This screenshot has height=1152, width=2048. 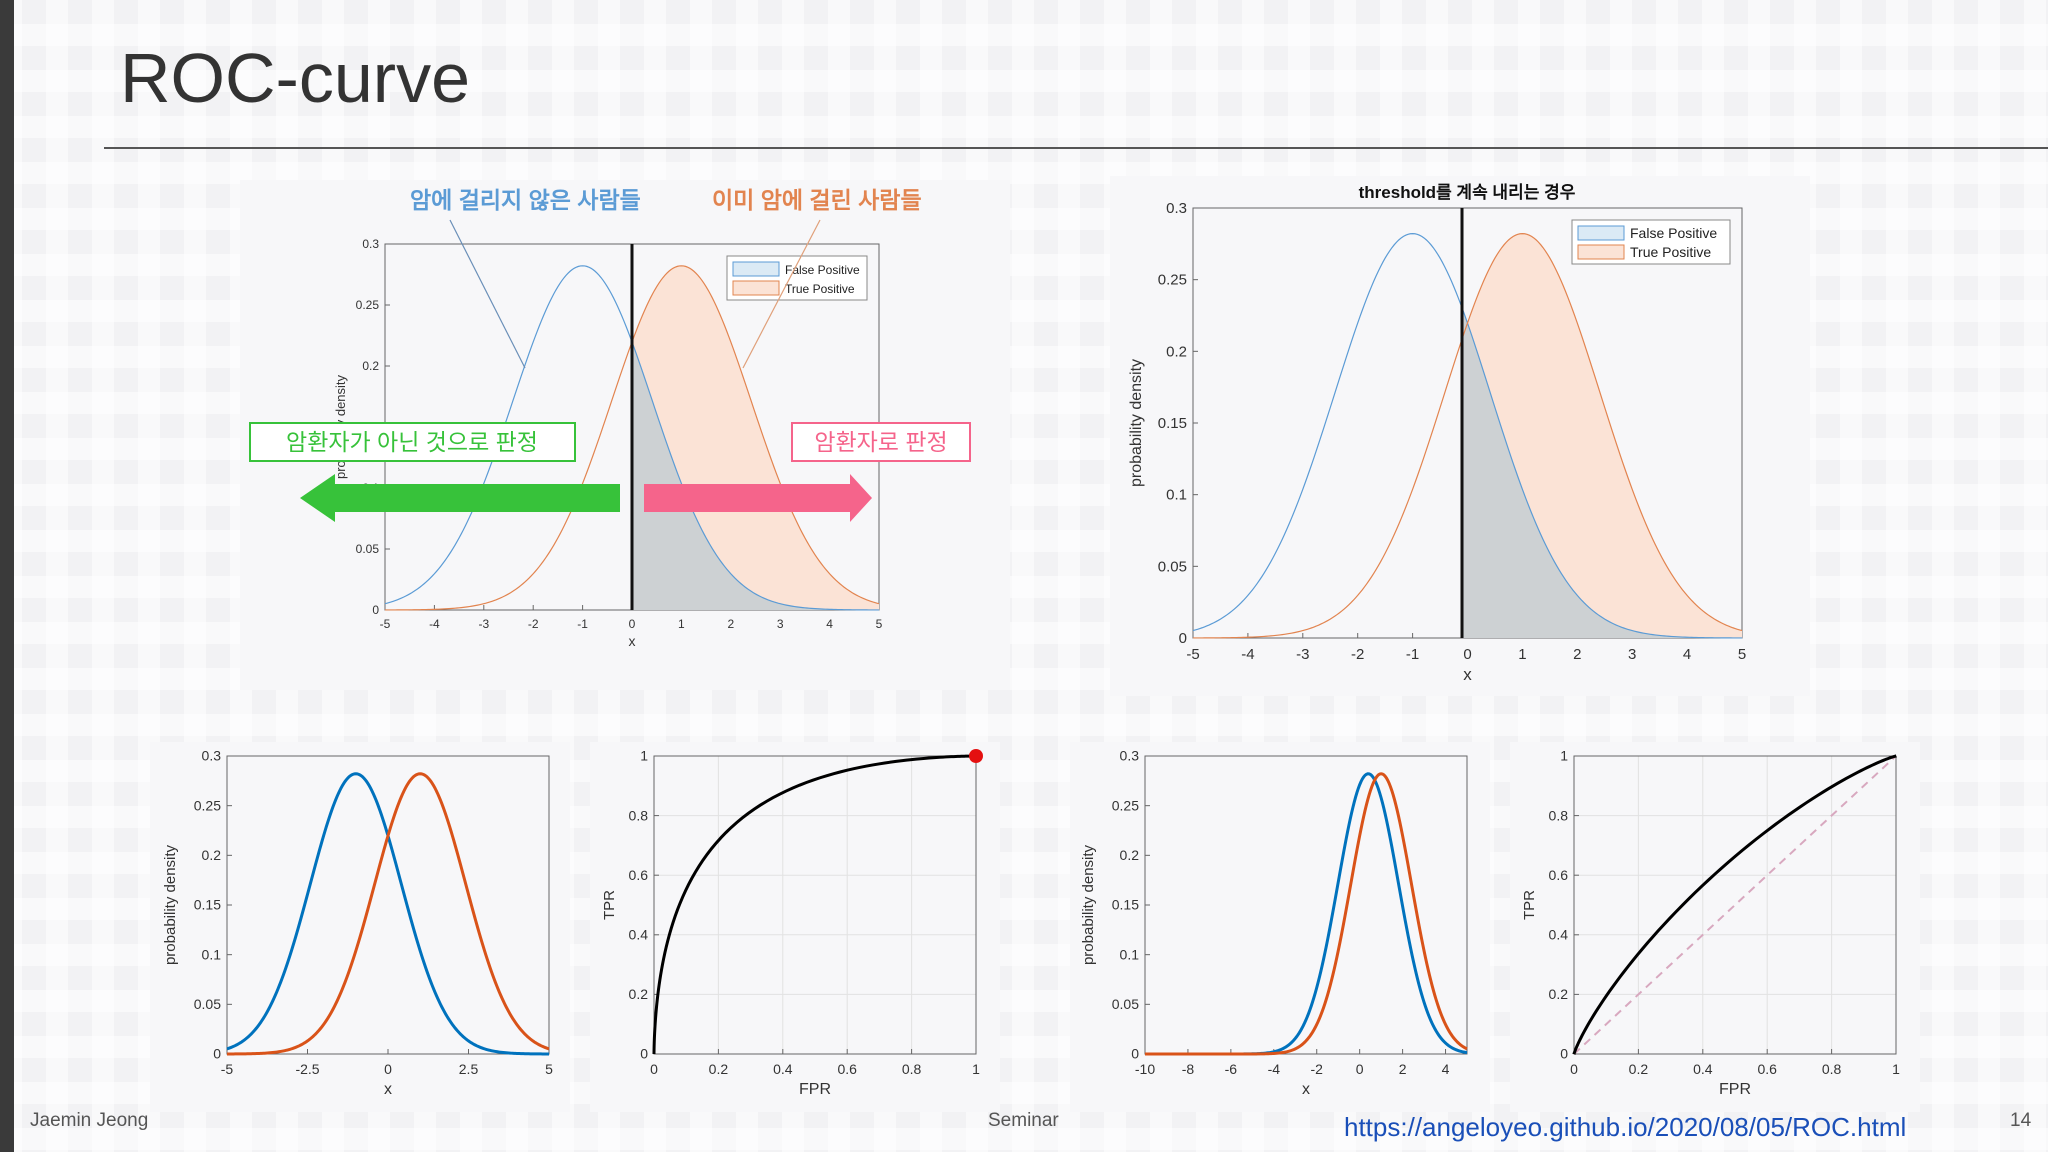 What do you see at coordinates (460, 498) in the screenshot?
I see `left-arrow` at bounding box center [460, 498].